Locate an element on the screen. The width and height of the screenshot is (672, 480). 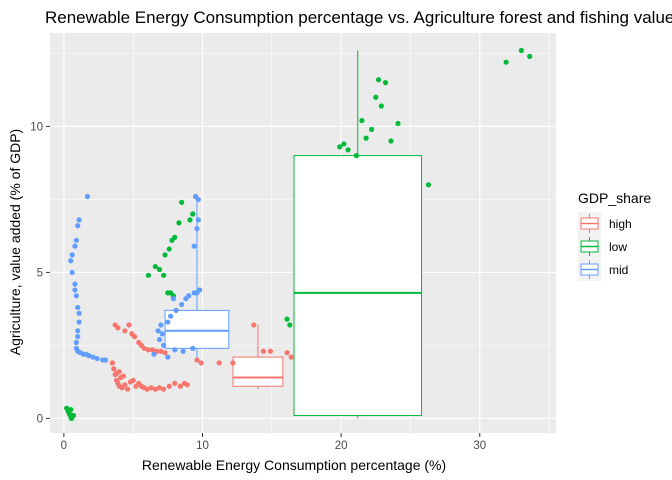
legend-label: low is located at coordinates (618, 247).